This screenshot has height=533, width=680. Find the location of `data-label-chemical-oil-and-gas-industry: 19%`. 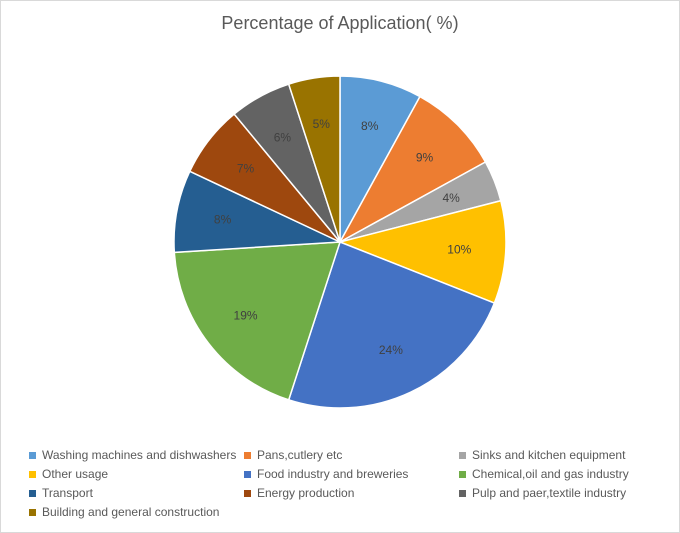

data-label-chemical-oil-and-gas-industry: 19% is located at coordinates (246, 315).